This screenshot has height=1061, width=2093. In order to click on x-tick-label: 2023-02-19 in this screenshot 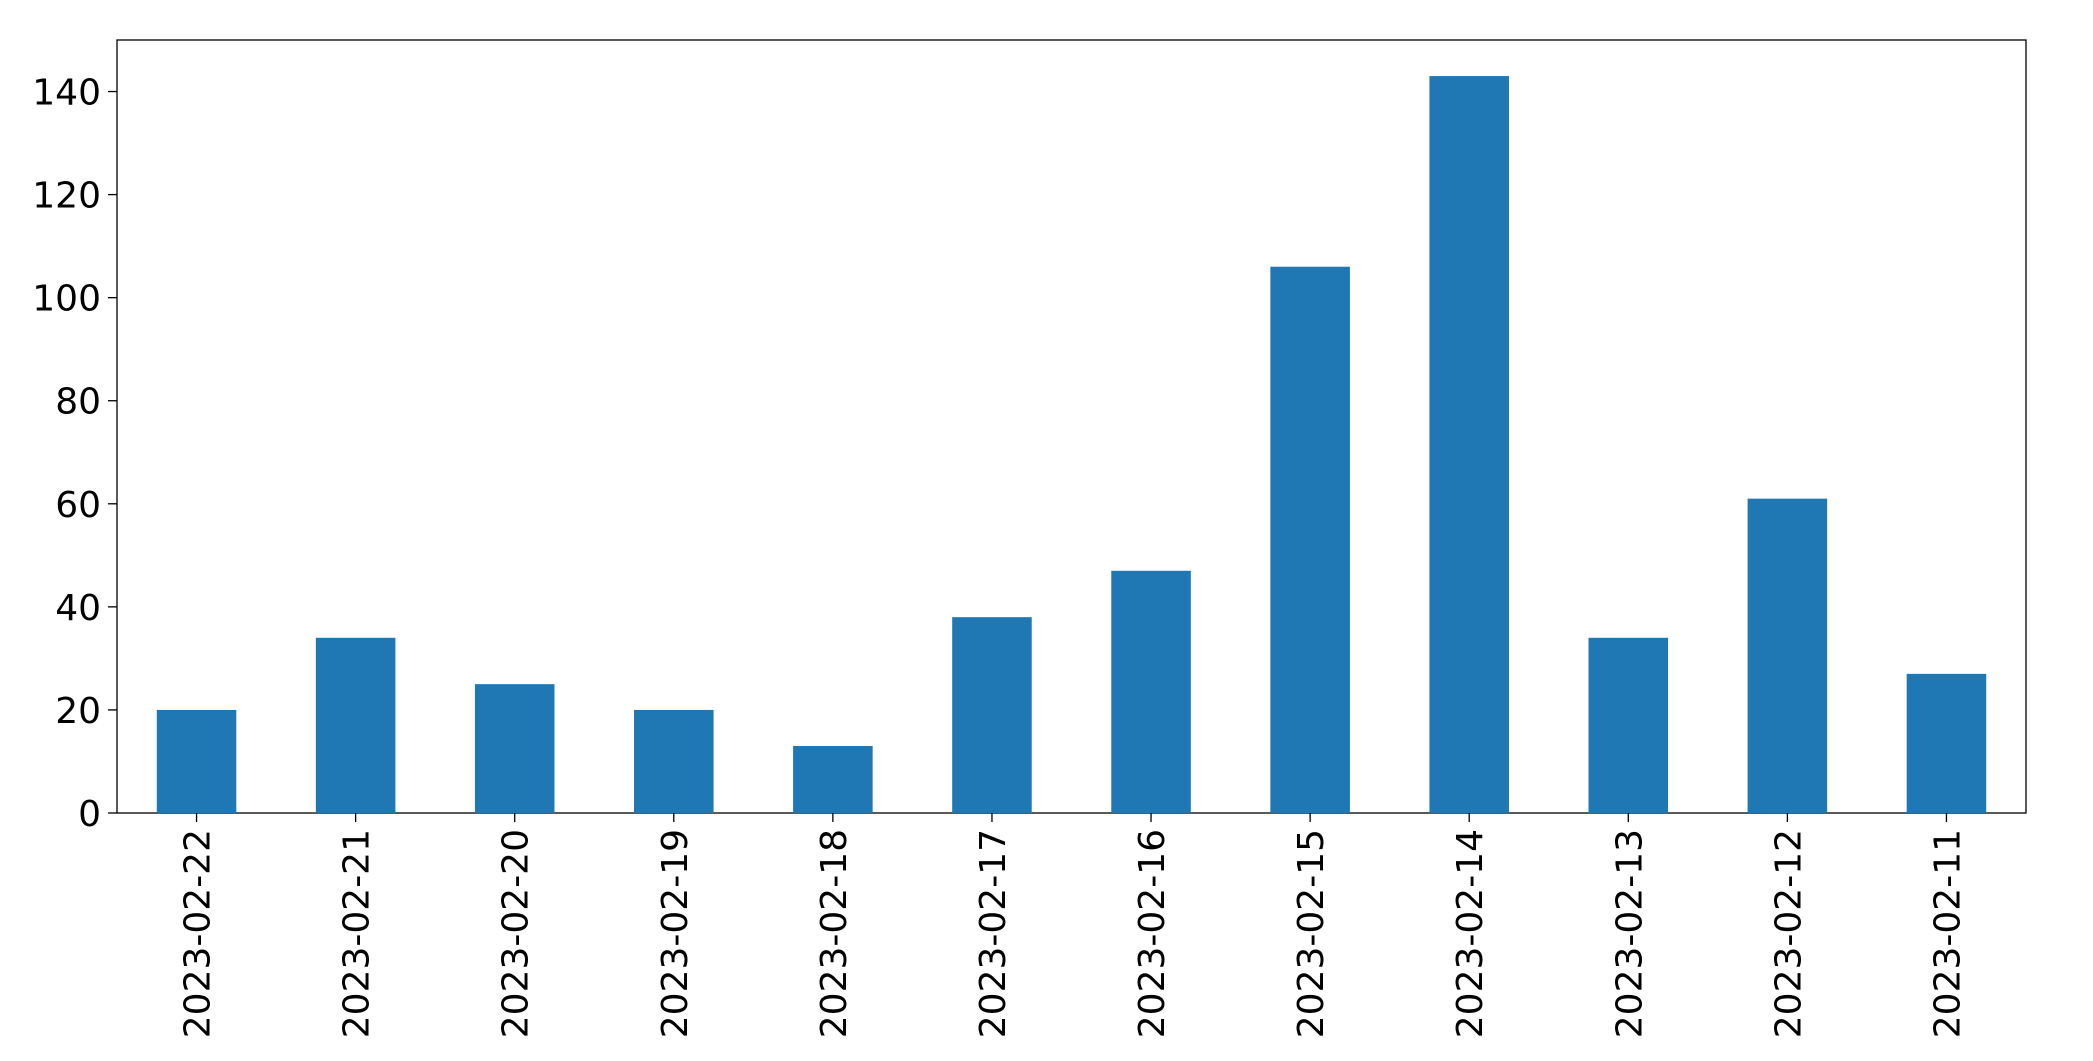, I will do `click(675, 933)`.